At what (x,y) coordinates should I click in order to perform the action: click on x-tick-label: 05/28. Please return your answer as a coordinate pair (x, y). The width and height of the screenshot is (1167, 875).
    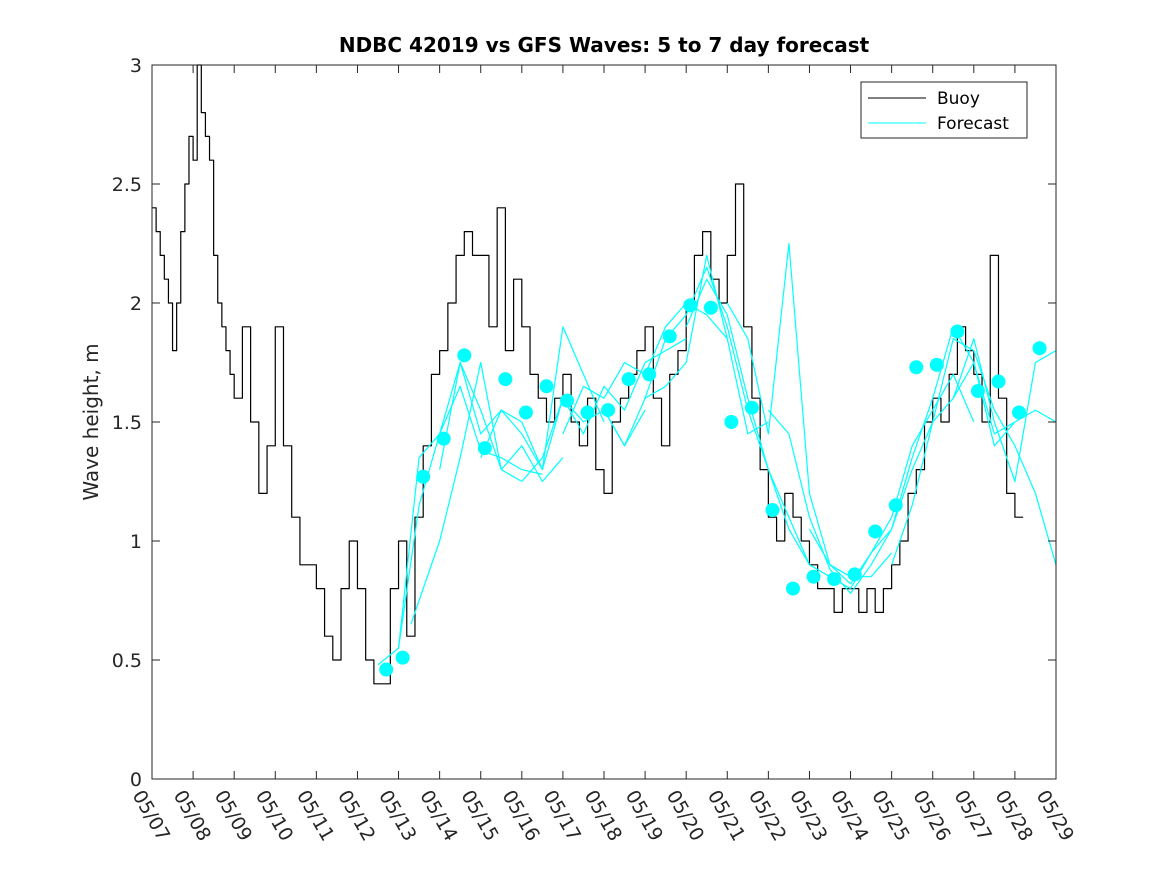
    Looking at the image, I should click on (1014, 816).